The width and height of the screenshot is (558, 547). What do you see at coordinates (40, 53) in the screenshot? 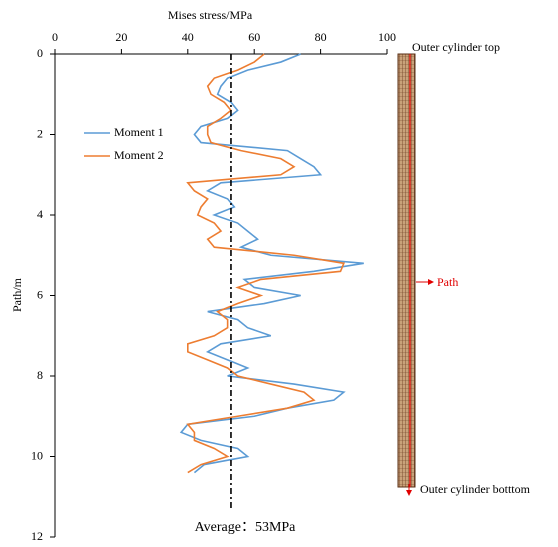
I see `path-tick-label: 0` at bounding box center [40, 53].